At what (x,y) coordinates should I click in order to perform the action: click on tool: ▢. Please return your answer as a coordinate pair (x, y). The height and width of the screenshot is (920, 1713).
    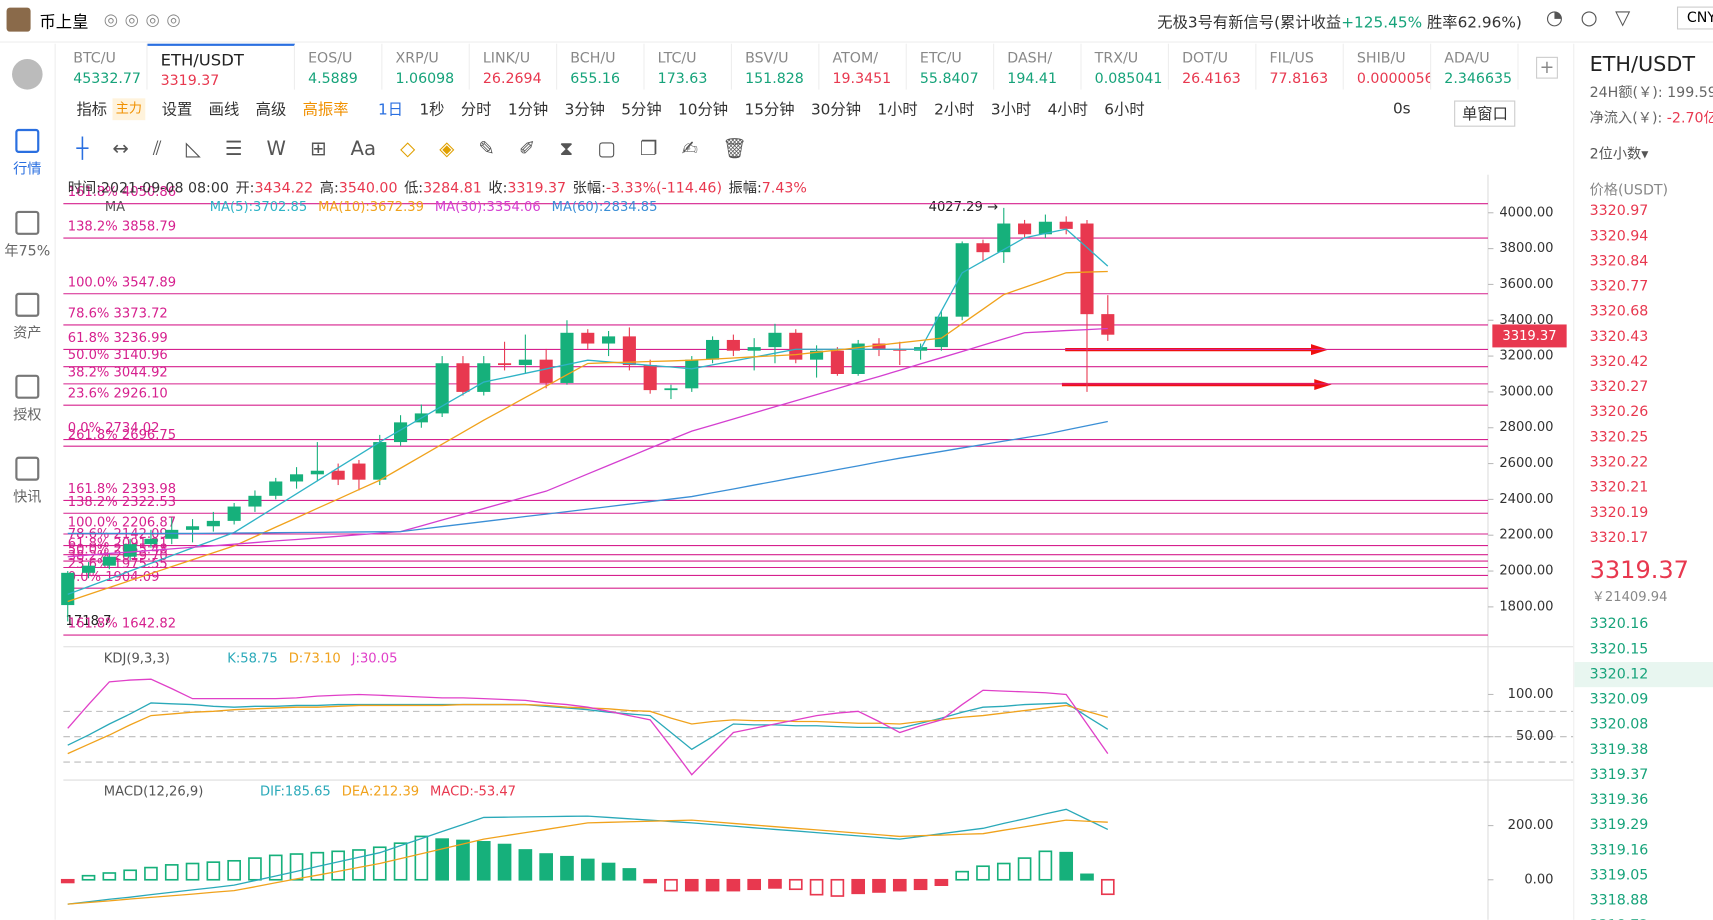
    Looking at the image, I should click on (606, 149).